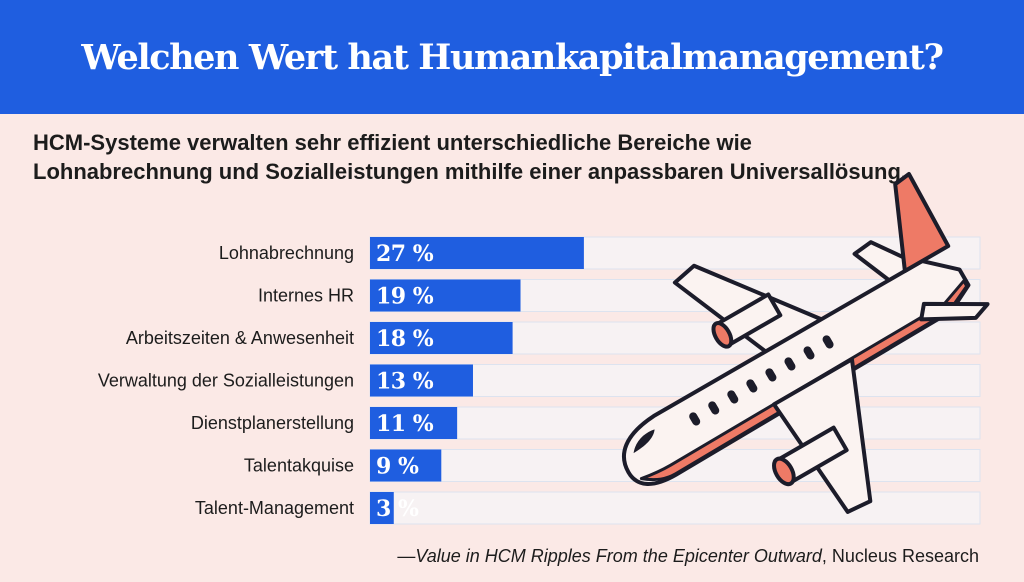 This screenshot has width=1024, height=582. I want to click on page-title: Welchen Wert hat Humankapitalmanagement?, so click(512, 57).